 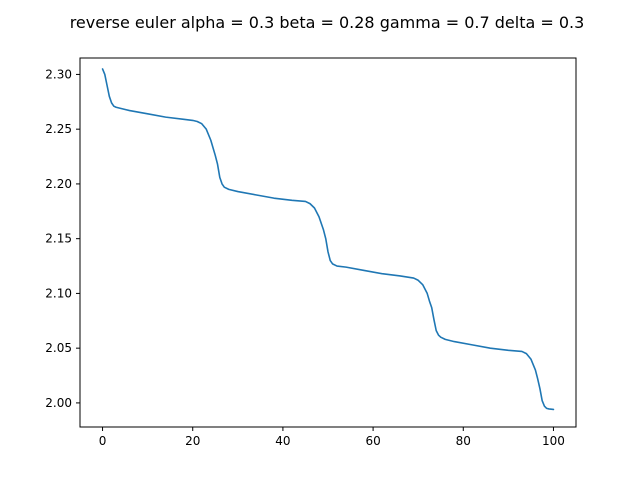 I want to click on y-tick-label: 2.15, so click(x=58, y=239).